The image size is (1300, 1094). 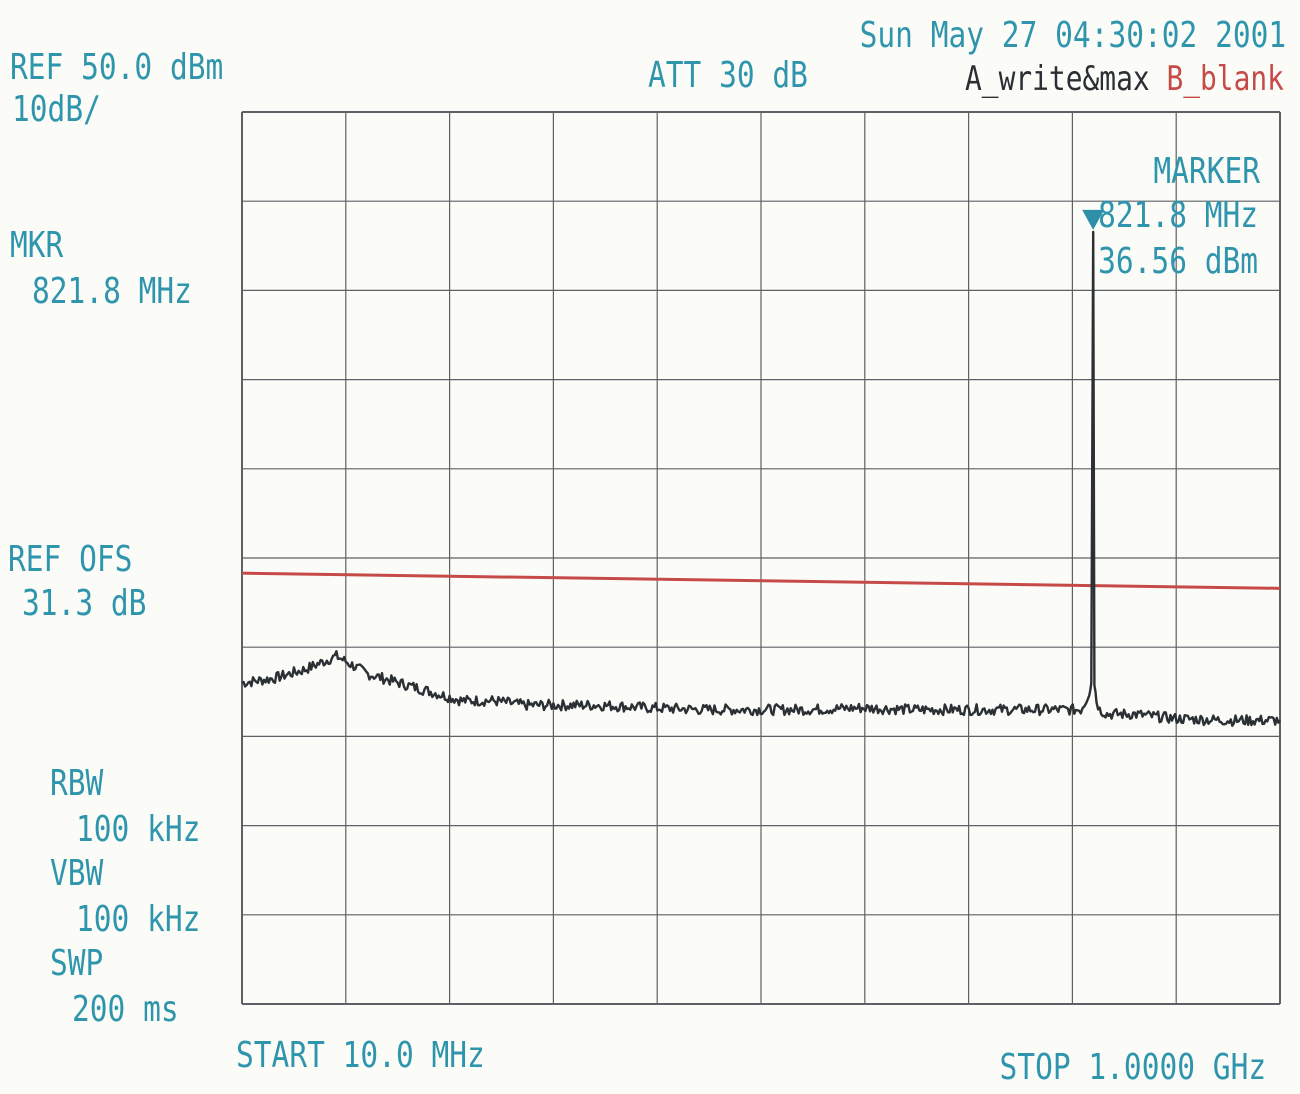 What do you see at coordinates (1057, 79) in the screenshot?
I see `trace-a-mode: A_write&max` at bounding box center [1057, 79].